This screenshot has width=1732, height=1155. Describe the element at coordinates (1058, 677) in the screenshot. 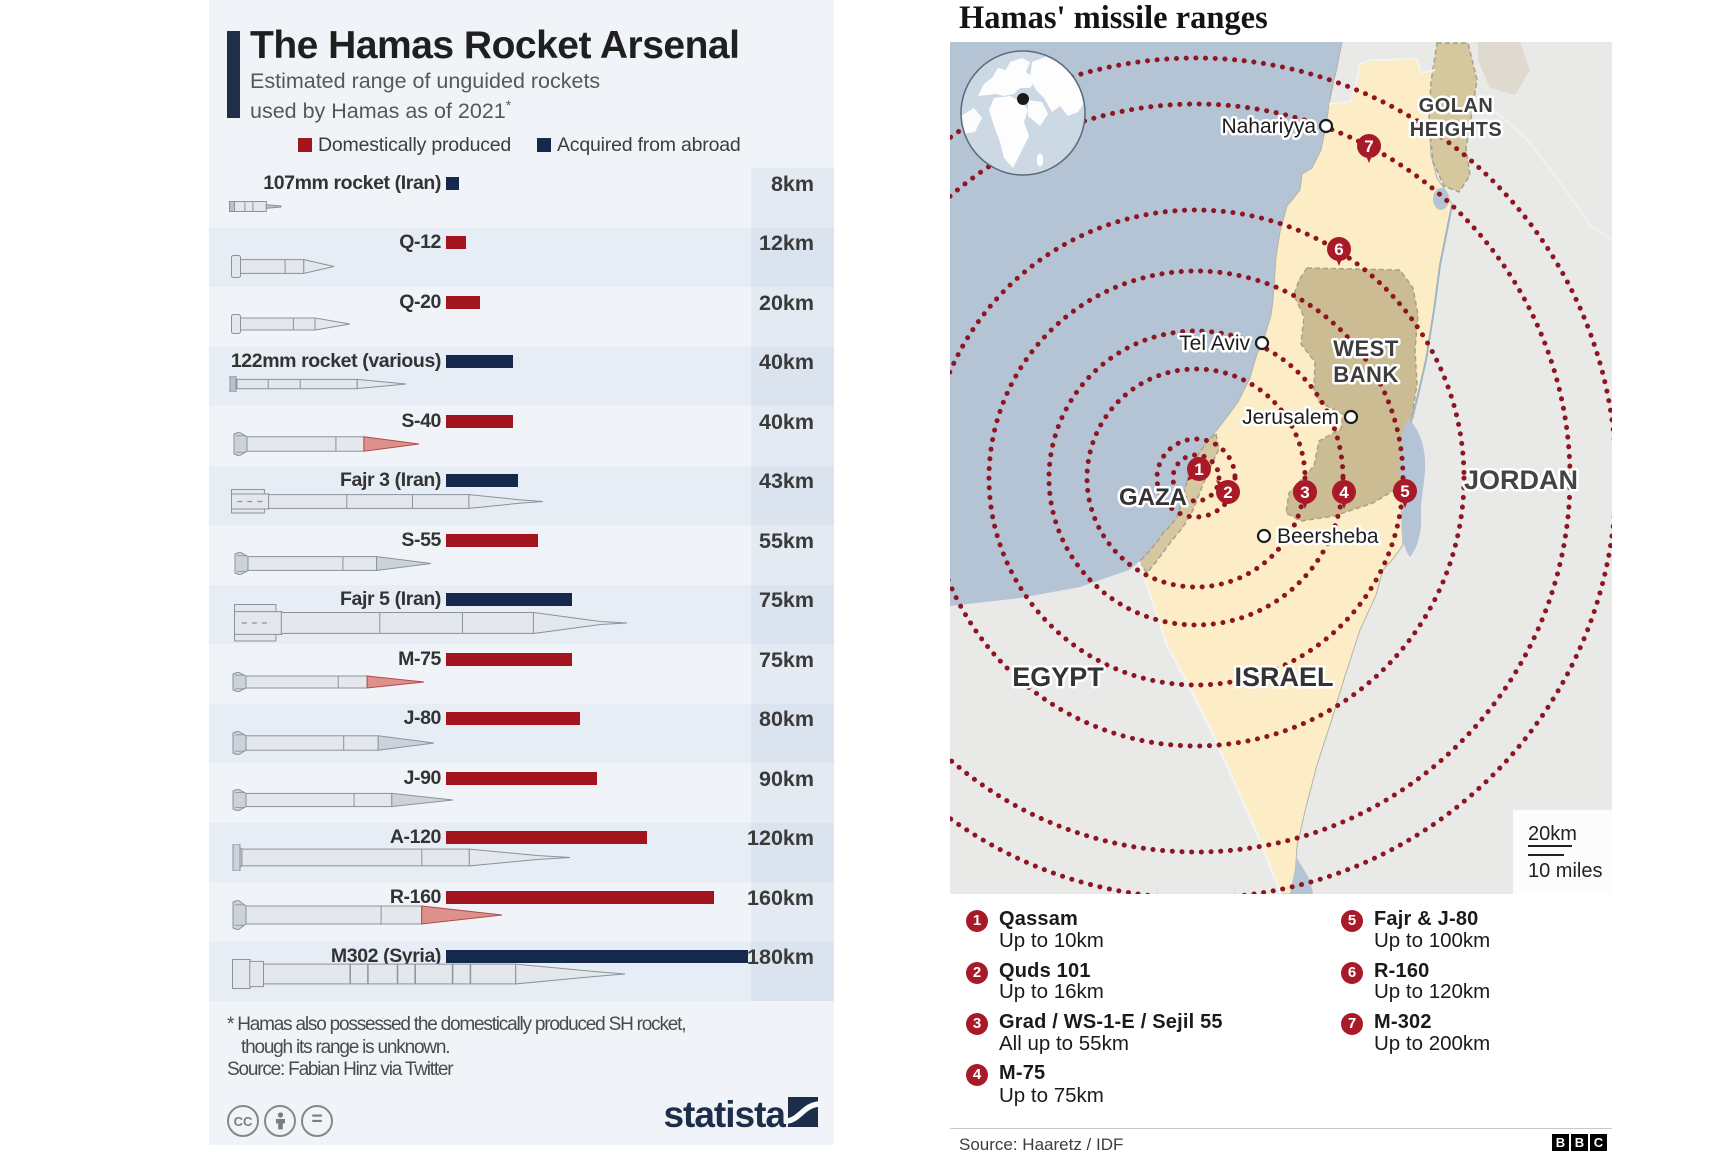

I see `svg-text: EGYPT` at that location.